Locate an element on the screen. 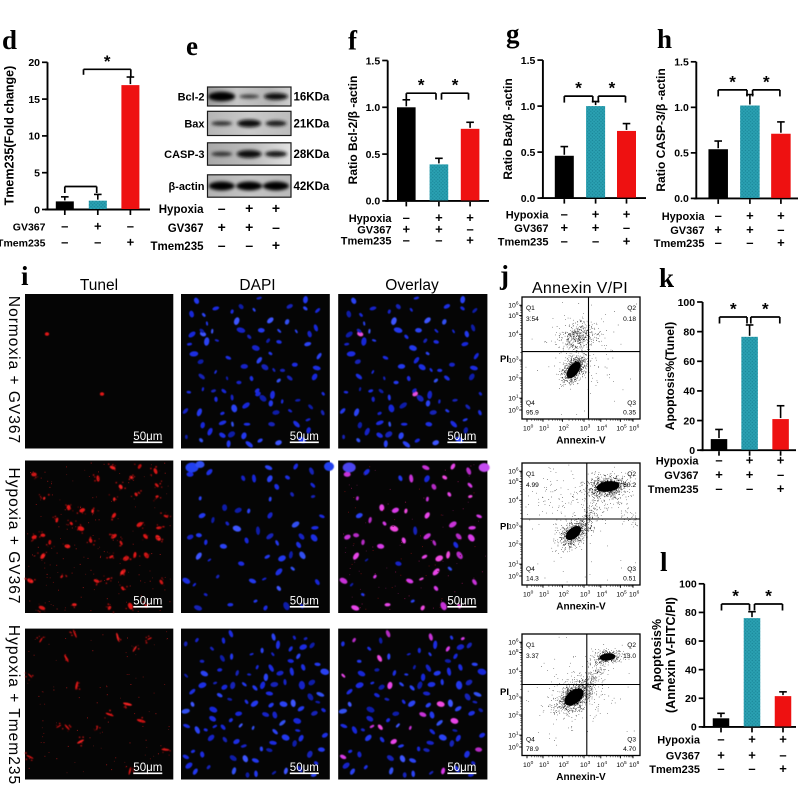 Image resolution: width=800 pixels, height=786 pixels. svg-text: Overlay is located at coordinates (412, 285).